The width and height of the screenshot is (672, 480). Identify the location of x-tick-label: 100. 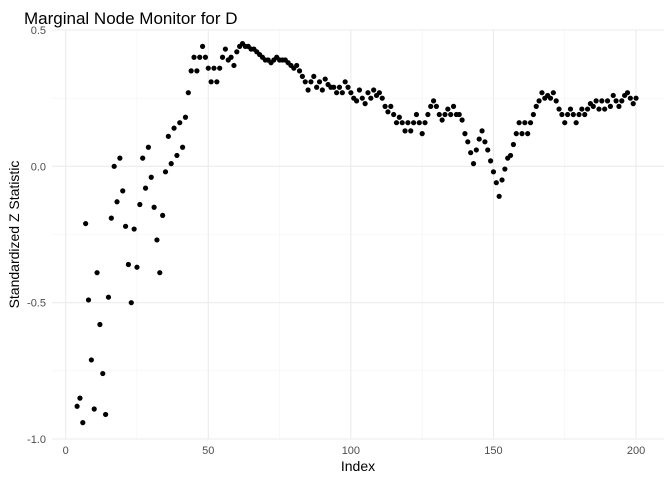
(351, 451).